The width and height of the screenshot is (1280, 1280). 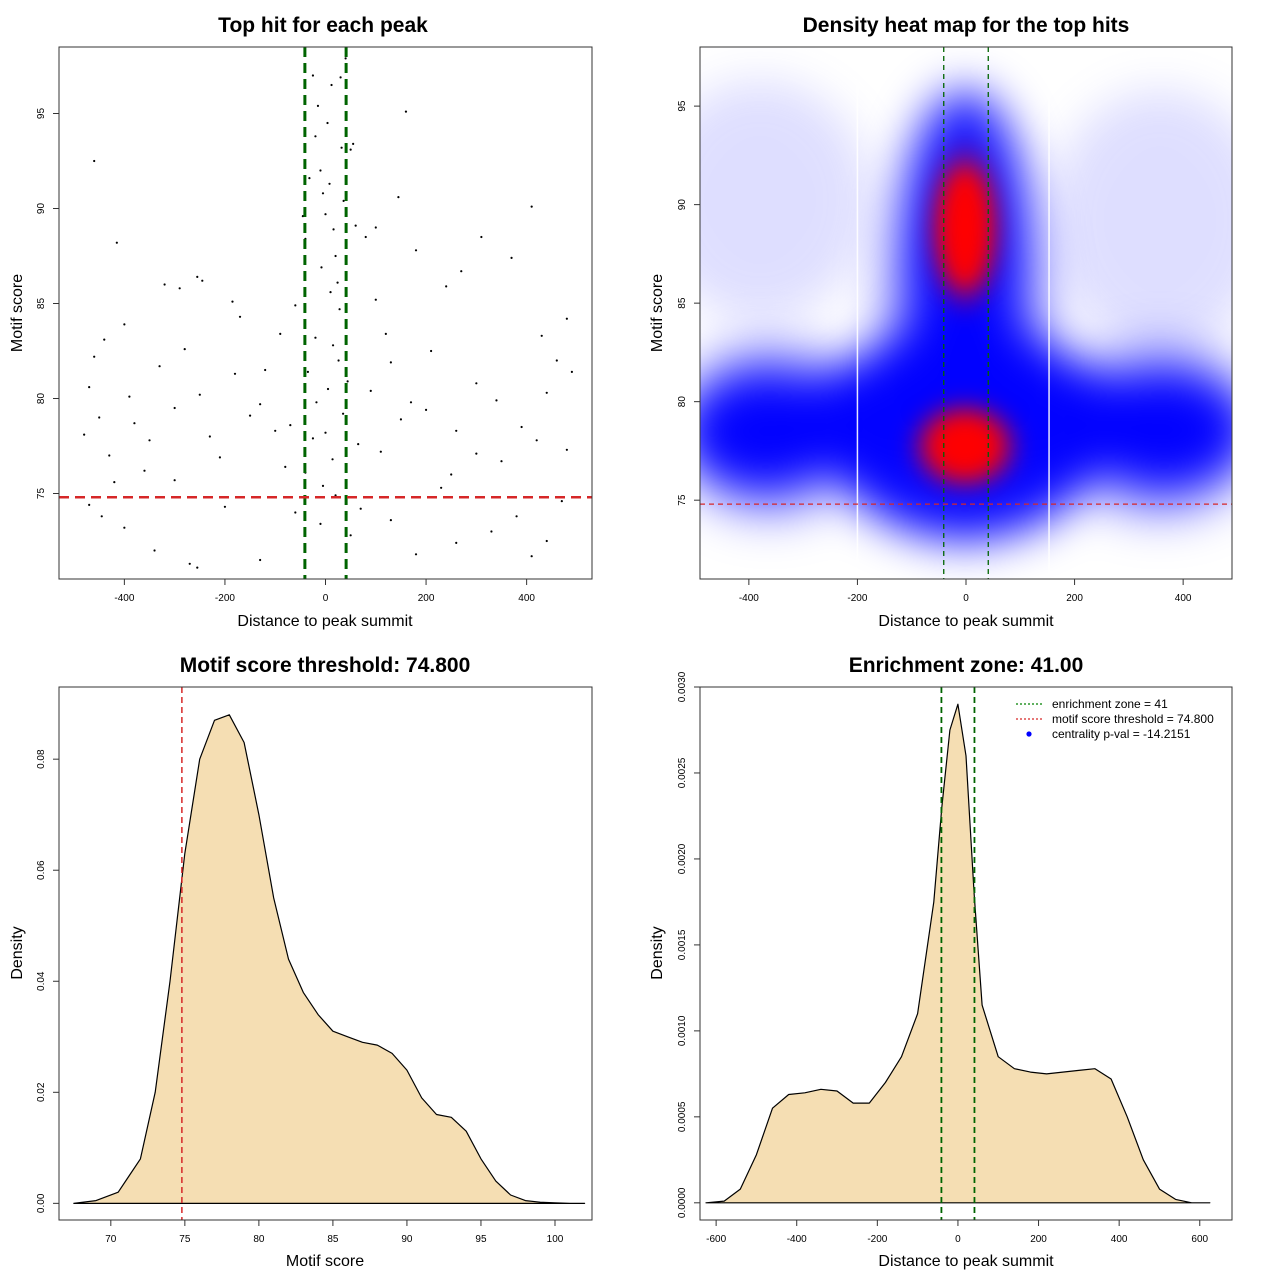 What do you see at coordinates (966, 25) in the screenshot?
I see `heatmap-title: Density heat map for the top hits` at bounding box center [966, 25].